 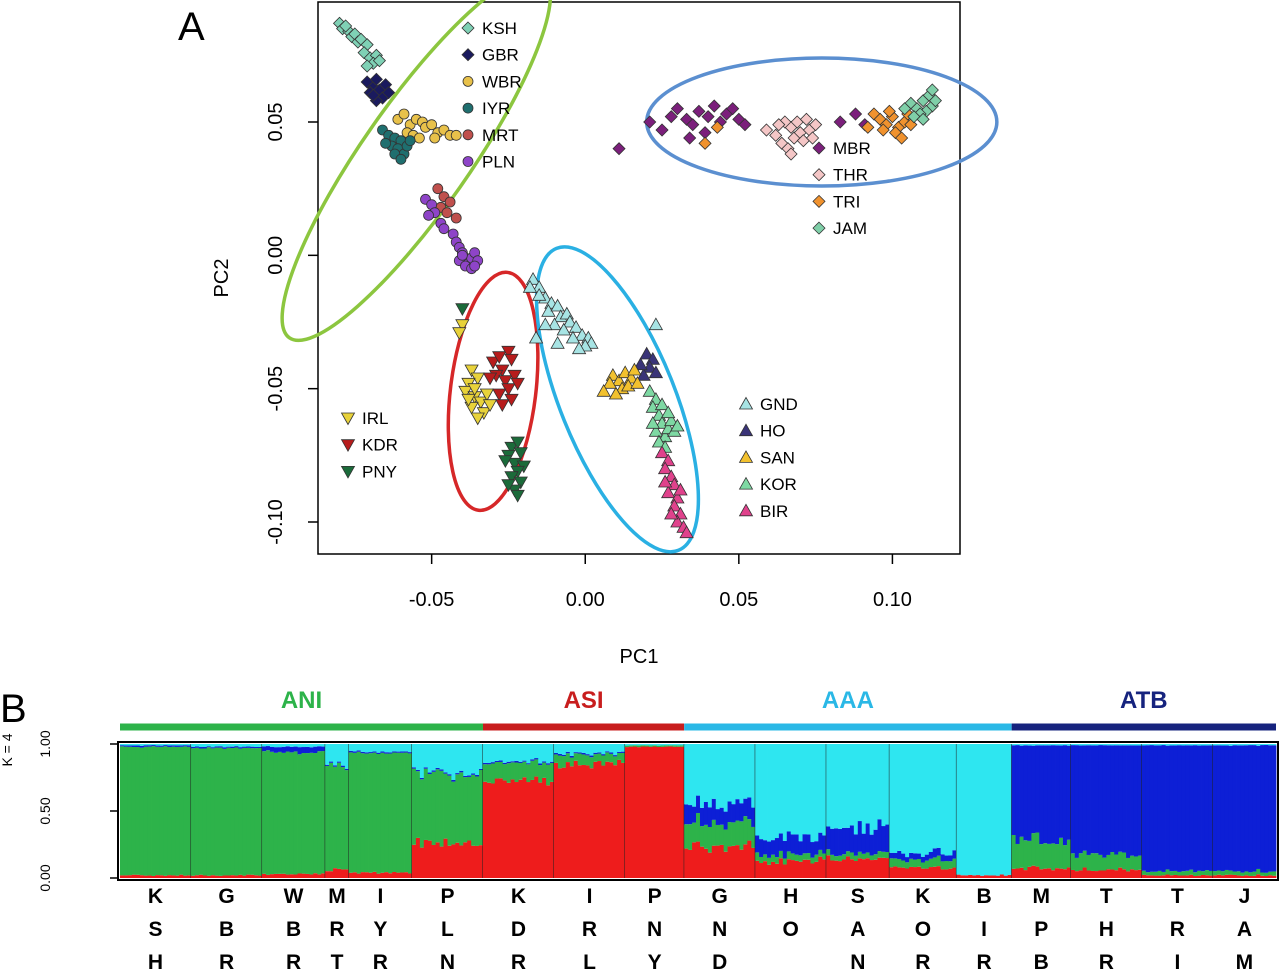 I want to click on legend-marker-pny, so click(x=348, y=472).